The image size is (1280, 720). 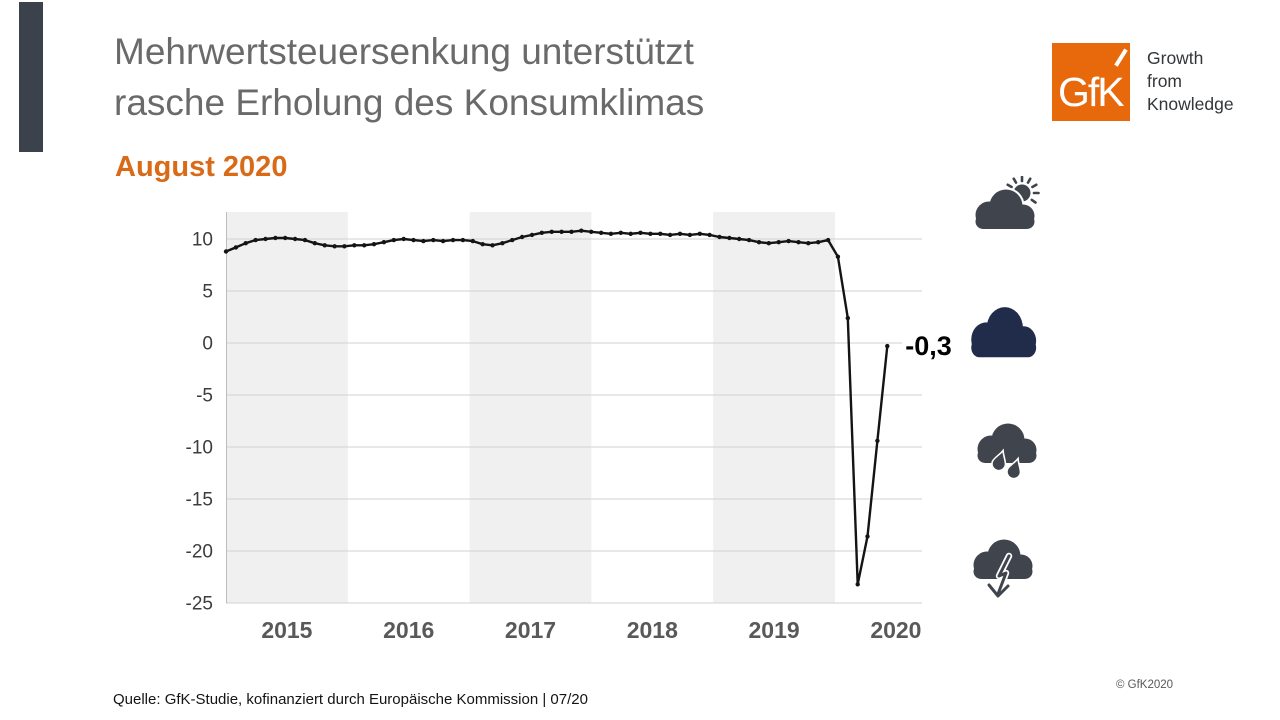 What do you see at coordinates (1190, 104) in the screenshot?
I see `logo-tagline-line3: Knowledge` at bounding box center [1190, 104].